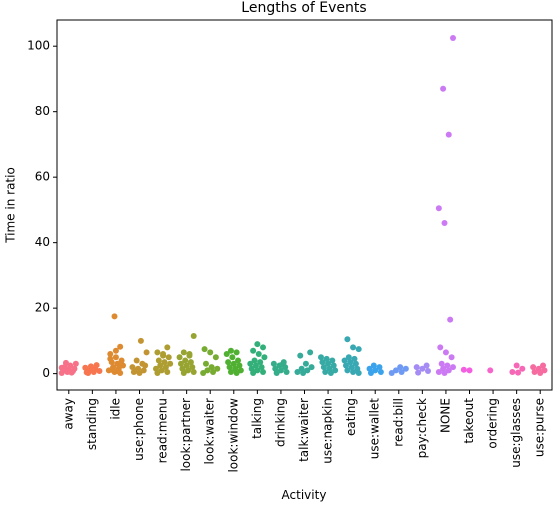 The image size is (553, 507). Describe the element at coordinates (233, 435) in the screenshot. I see `x-tick-label: look:window` at that location.